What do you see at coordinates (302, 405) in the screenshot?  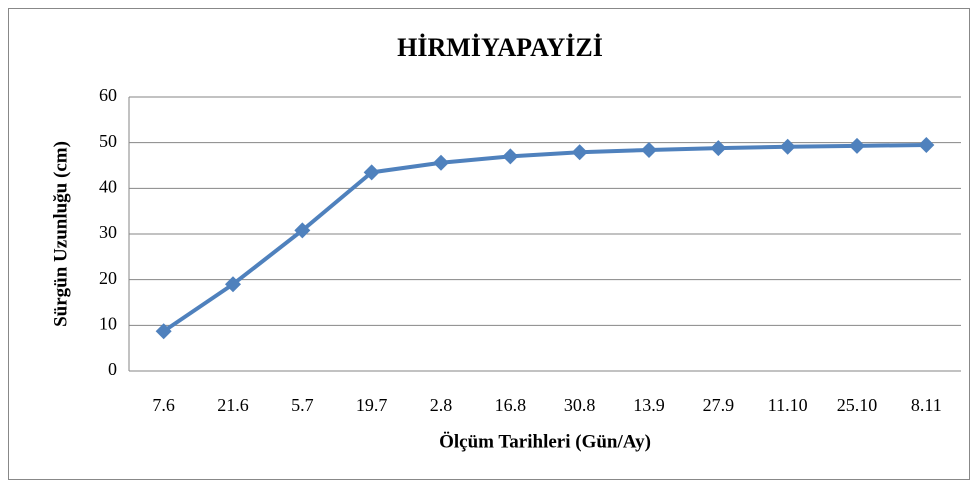 I see `x-tick-label: 5.7` at bounding box center [302, 405].